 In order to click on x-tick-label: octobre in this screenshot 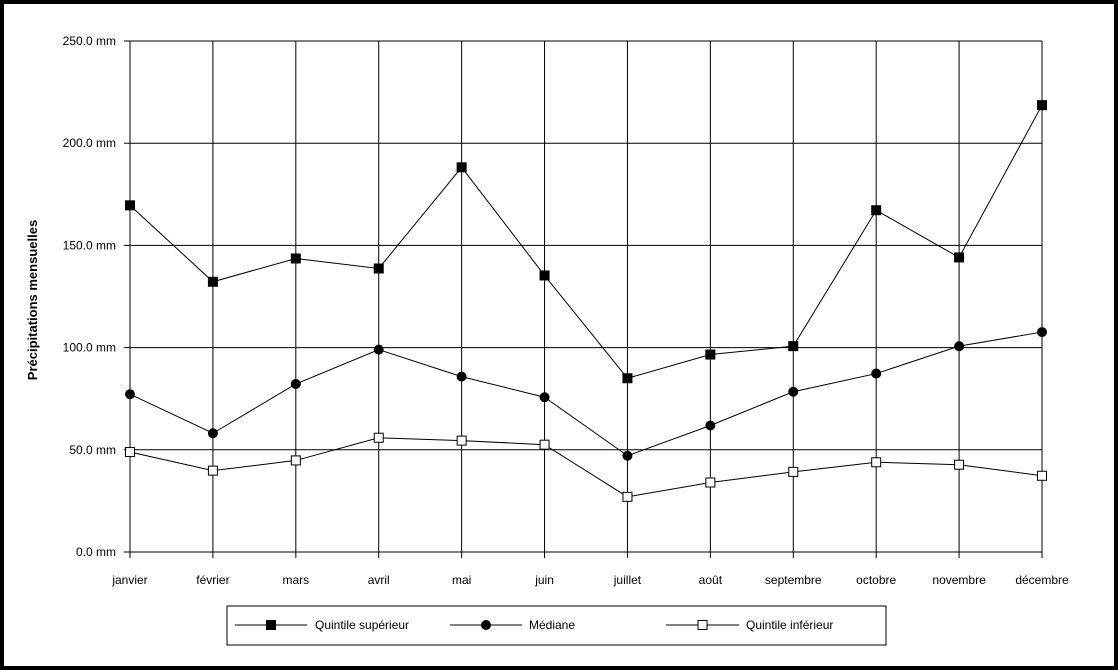, I will do `click(876, 580)`.